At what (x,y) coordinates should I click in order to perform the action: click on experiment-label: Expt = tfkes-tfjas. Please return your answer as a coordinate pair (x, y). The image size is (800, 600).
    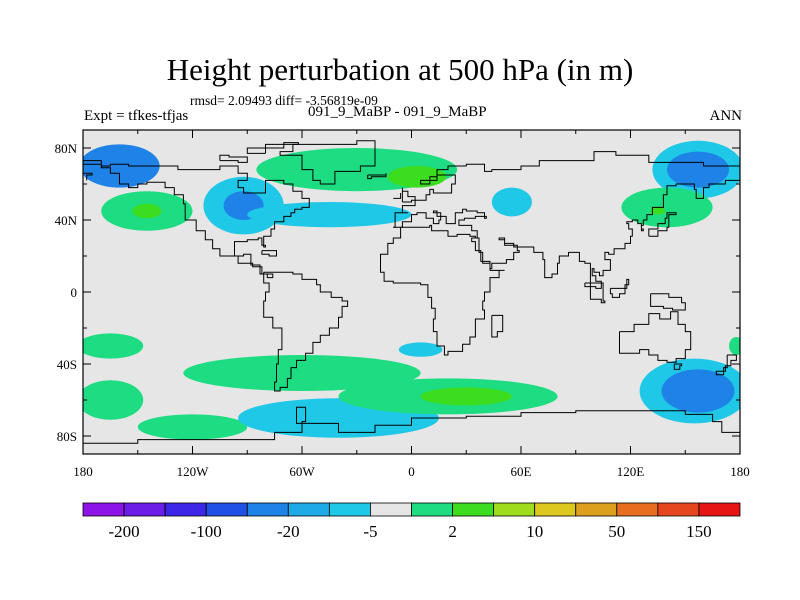
    Looking at the image, I should click on (136, 116).